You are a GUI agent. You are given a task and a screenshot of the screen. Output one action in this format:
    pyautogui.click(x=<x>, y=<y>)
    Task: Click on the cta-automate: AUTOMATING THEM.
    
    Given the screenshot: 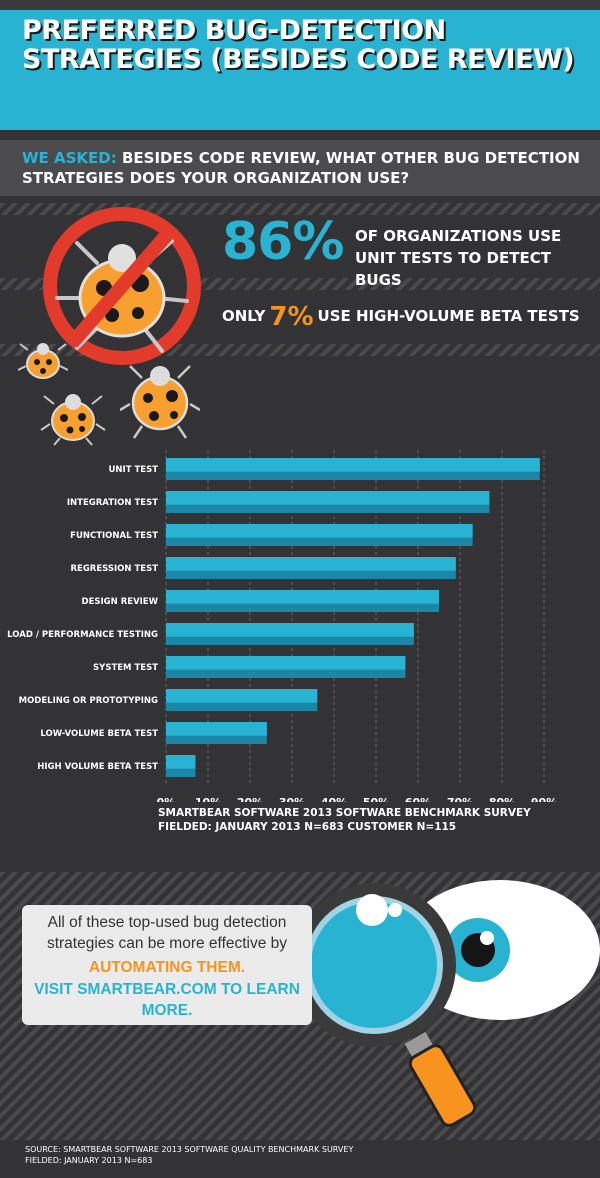 What is the action you would take?
    pyautogui.click(x=167, y=967)
    